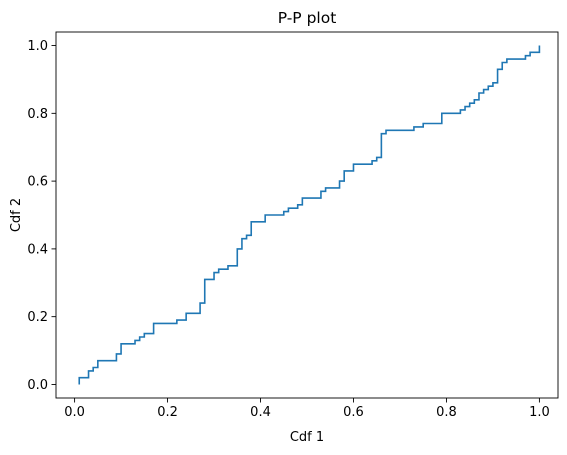  Describe the element at coordinates (539, 412) in the screenshot. I see `x-tick-label: 1.0` at that location.